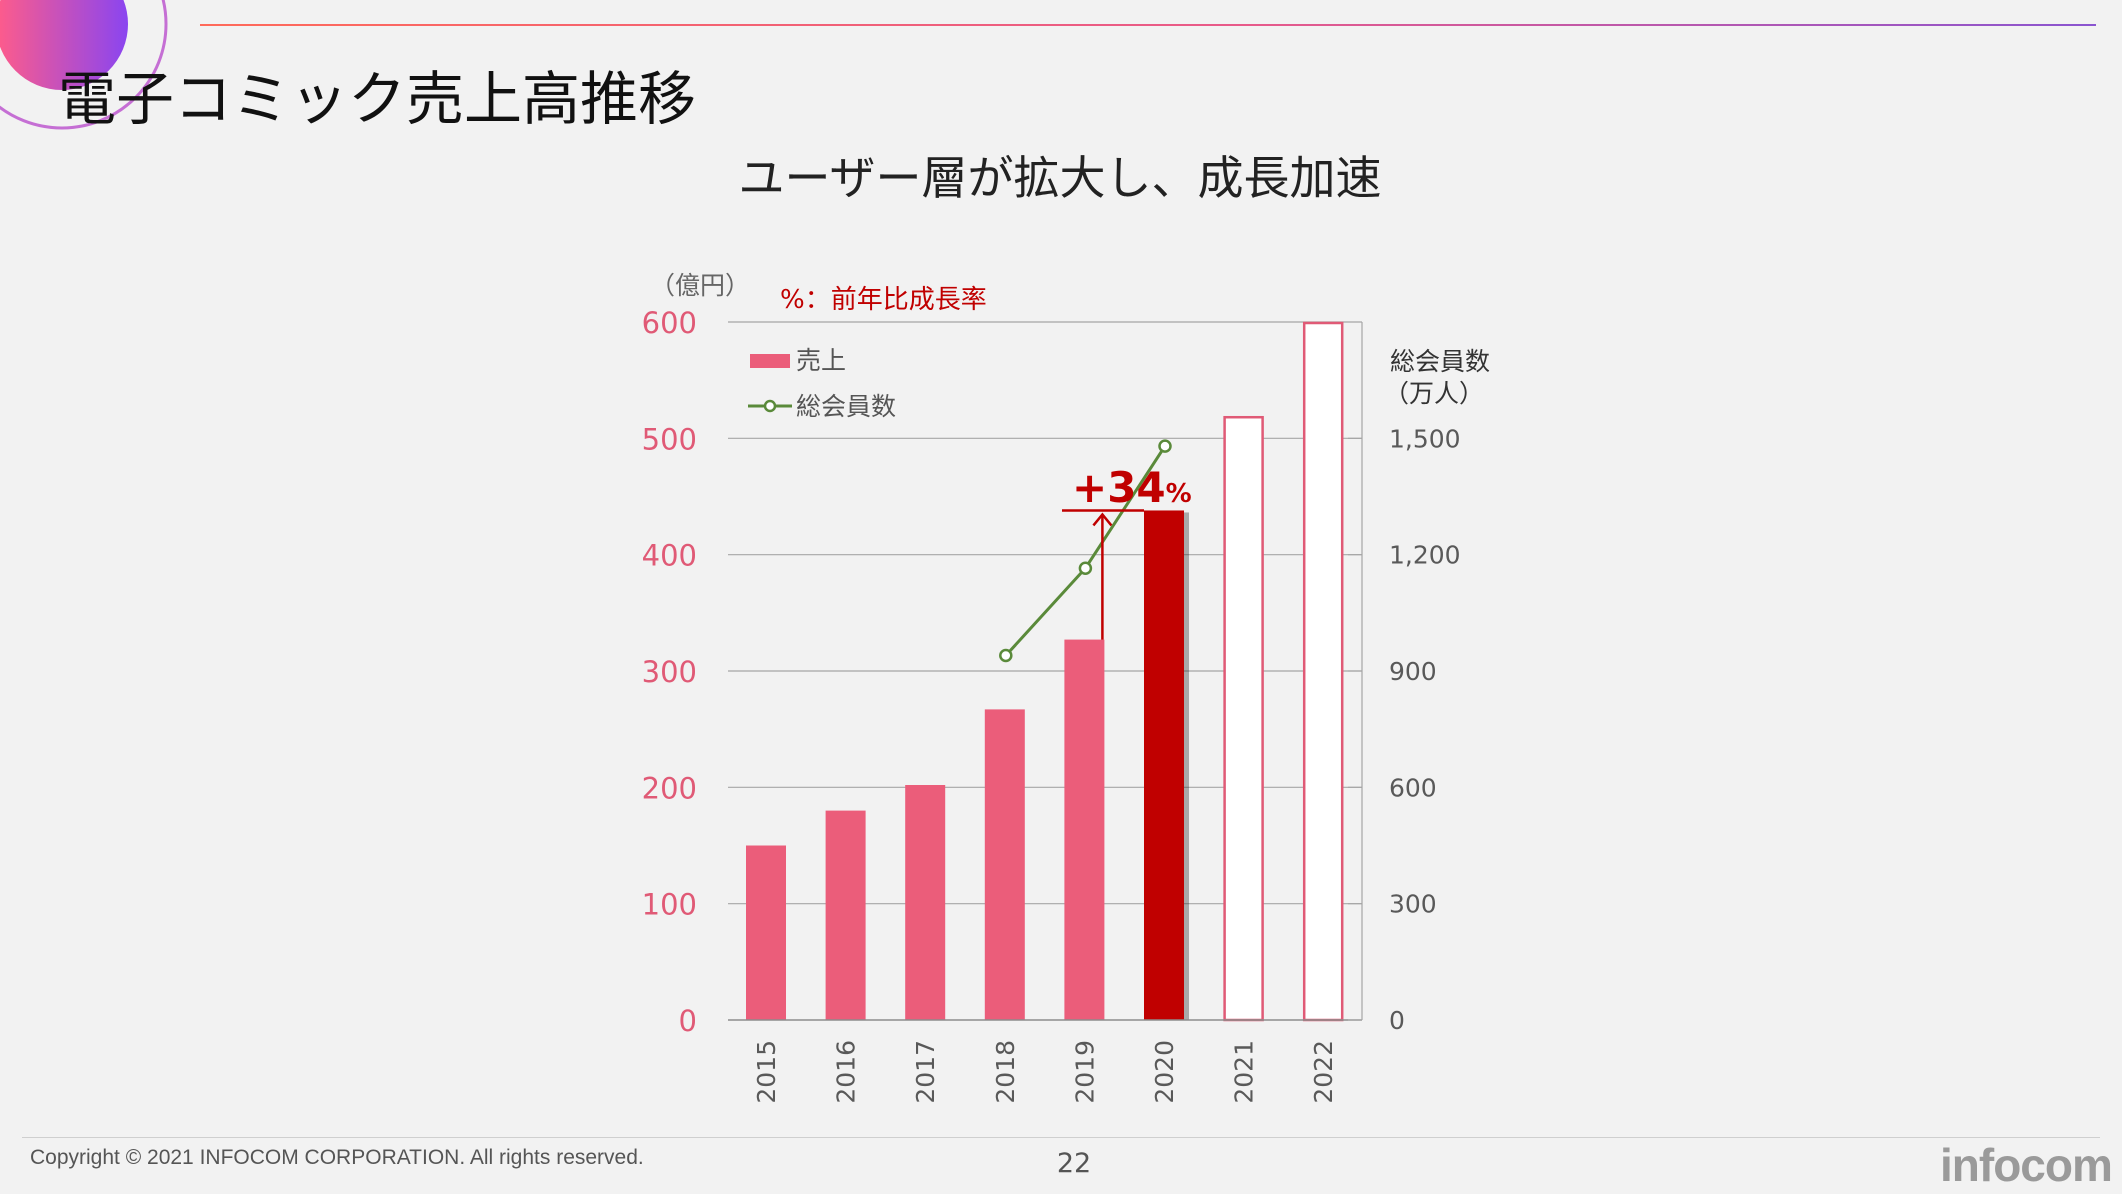 Image resolution: width=2122 pixels, height=1194 pixels. I want to click on bar-2018, so click(1004, 864).